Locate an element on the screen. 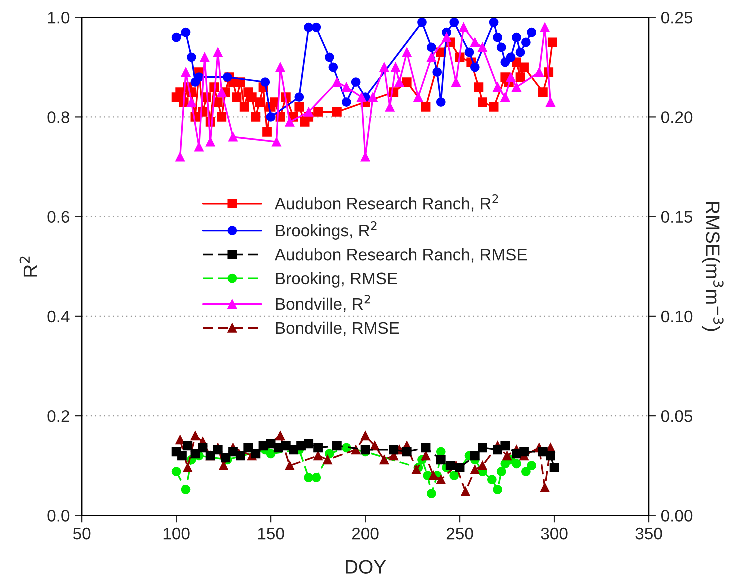 The image size is (746, 586). y-tick-label: 0.2 is located at coordinates (59, 416).